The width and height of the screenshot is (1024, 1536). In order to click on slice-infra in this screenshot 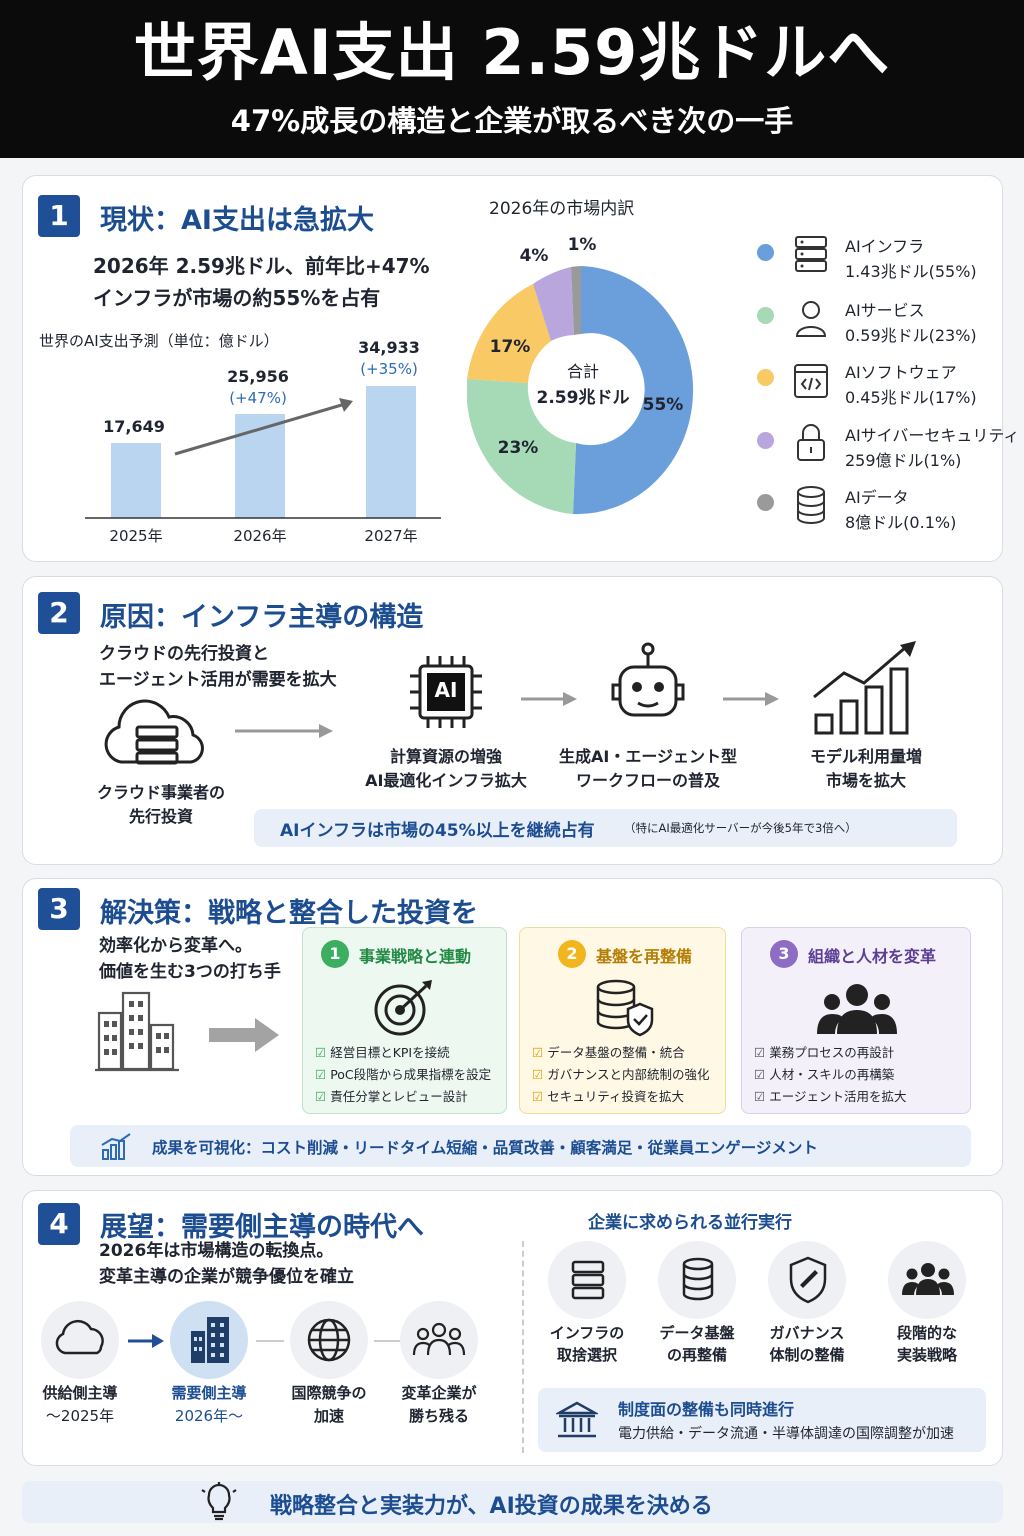, I will do `click(633, 390)`.